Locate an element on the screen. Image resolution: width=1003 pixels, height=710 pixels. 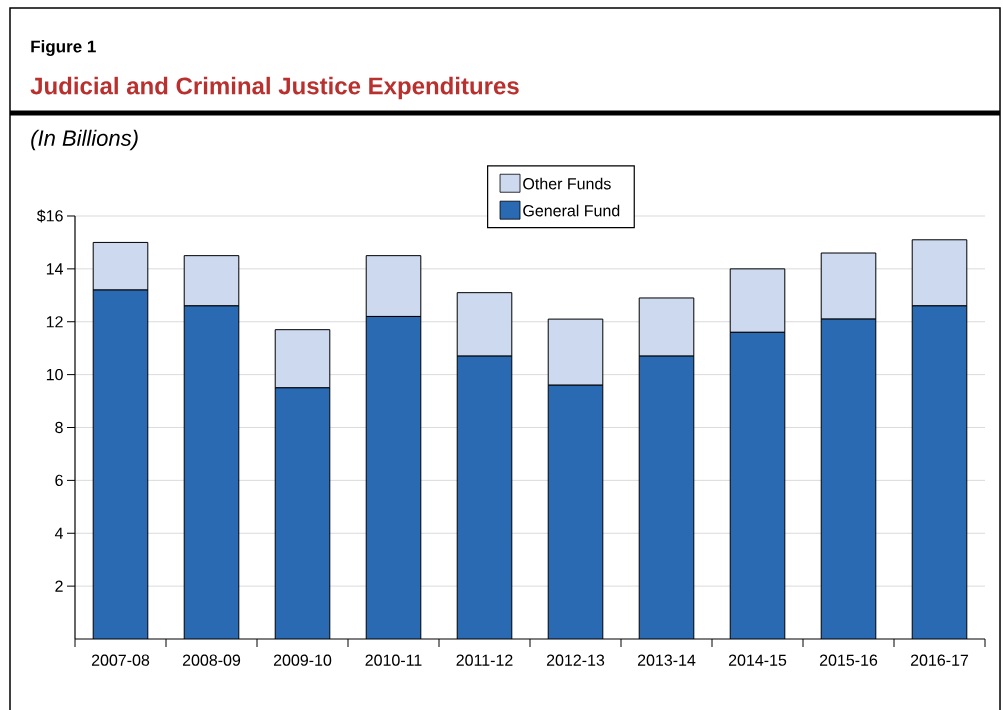
legend-label: Other Funds is located at coordinates (567, 183).